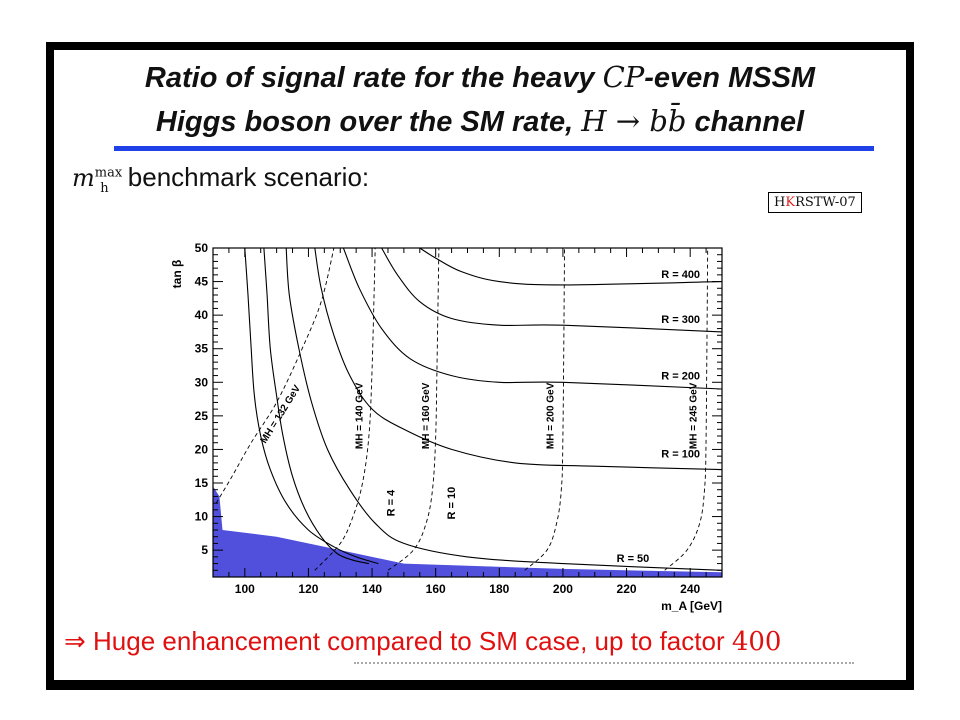 The image size is (960, 720). What do you see at coordinates (680, 275) in the screenshot?
I see `annotation-r-400: R = 400` at bounding box center [680, 275].